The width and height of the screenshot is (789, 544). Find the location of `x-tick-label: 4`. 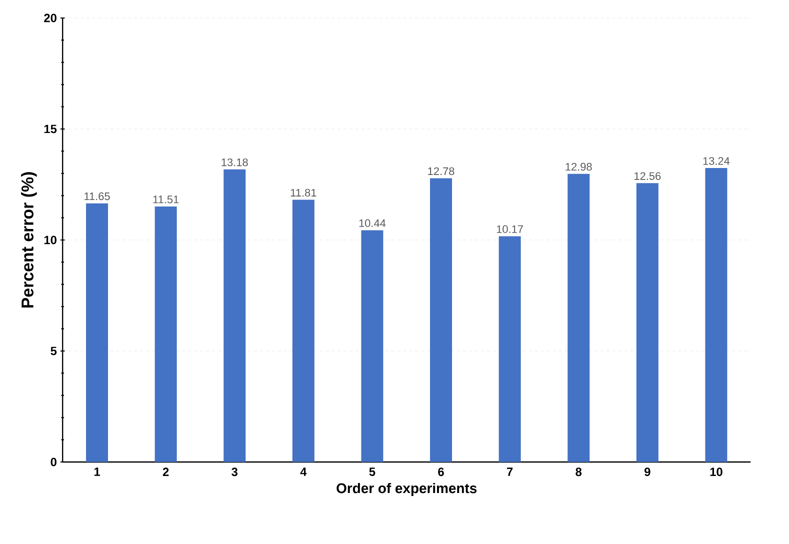

x-tick-label: 4 is located at coordinates (303, 472).